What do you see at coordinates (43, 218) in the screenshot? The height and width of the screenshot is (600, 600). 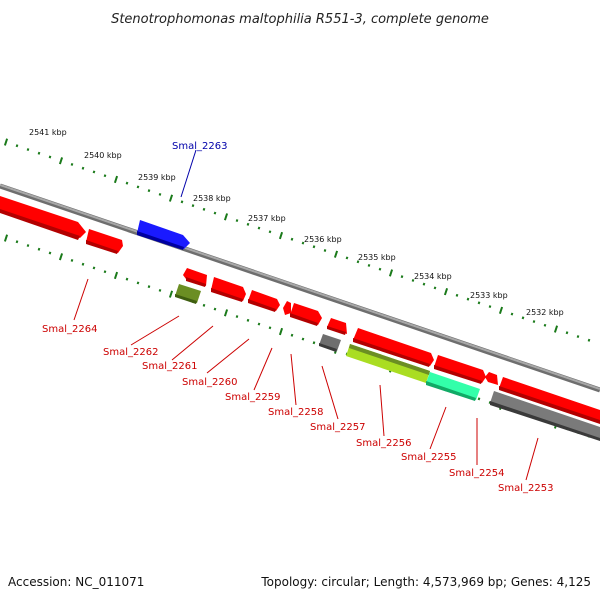 I see `gene-smal-2264-feature` at bounding box center [43, 218].